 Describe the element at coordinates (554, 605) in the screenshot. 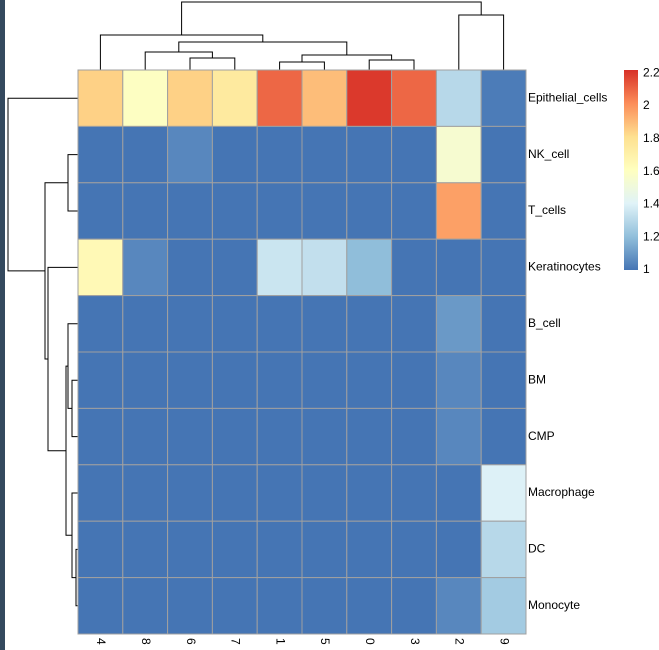

I see `row-label: Monocyte` at that location.